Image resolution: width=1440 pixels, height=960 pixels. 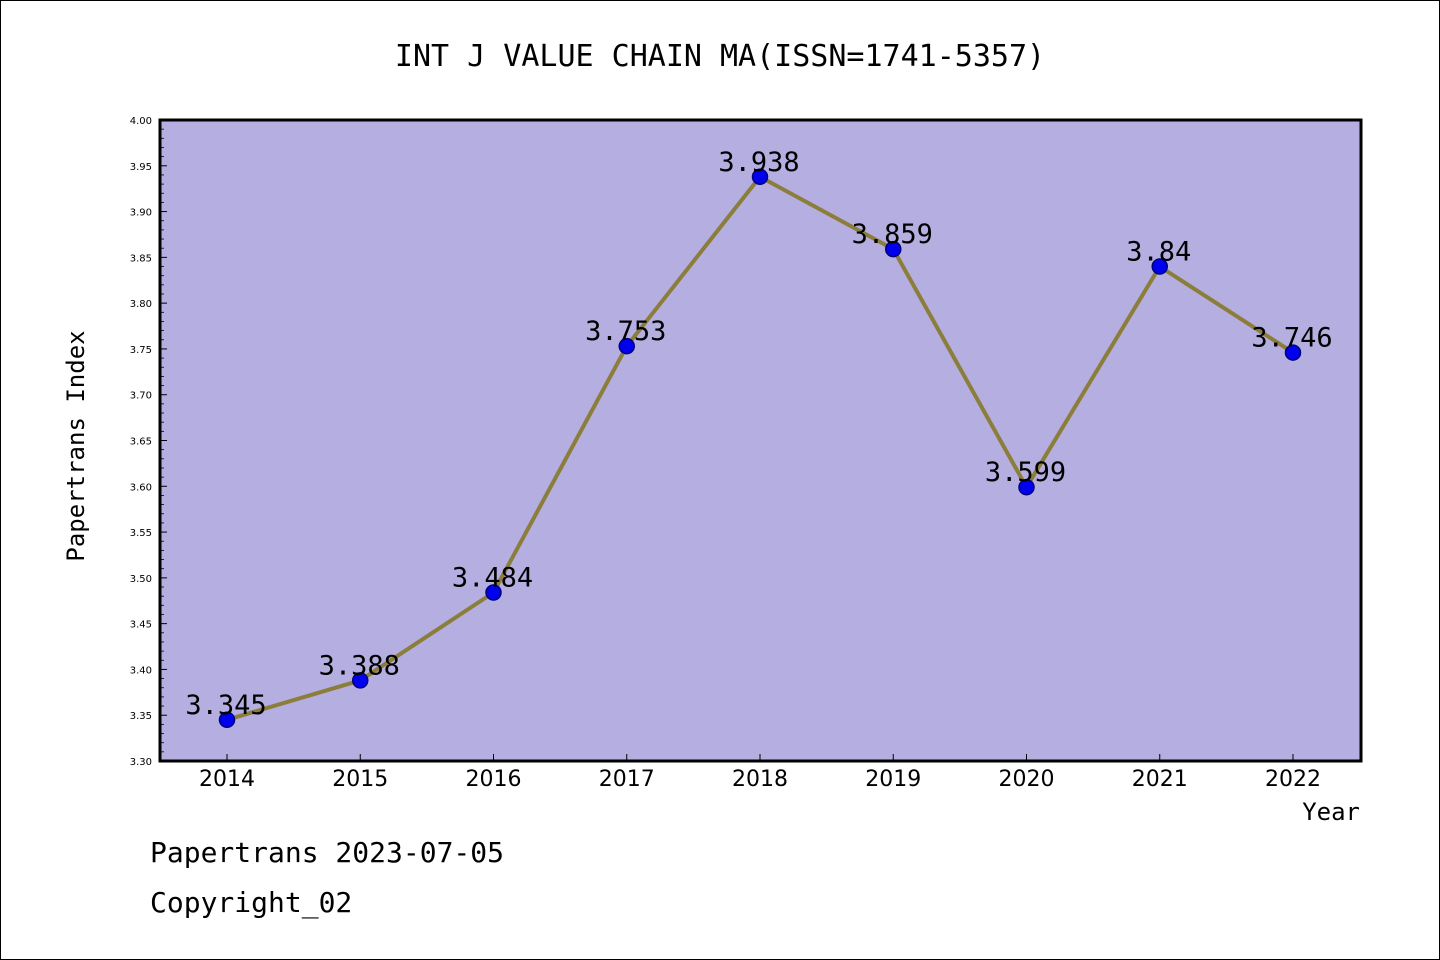 What do you see at coordinates (760, 779) in the screenshot?
I see `x-tick-label: 2018` at bounding box center [760, 779].